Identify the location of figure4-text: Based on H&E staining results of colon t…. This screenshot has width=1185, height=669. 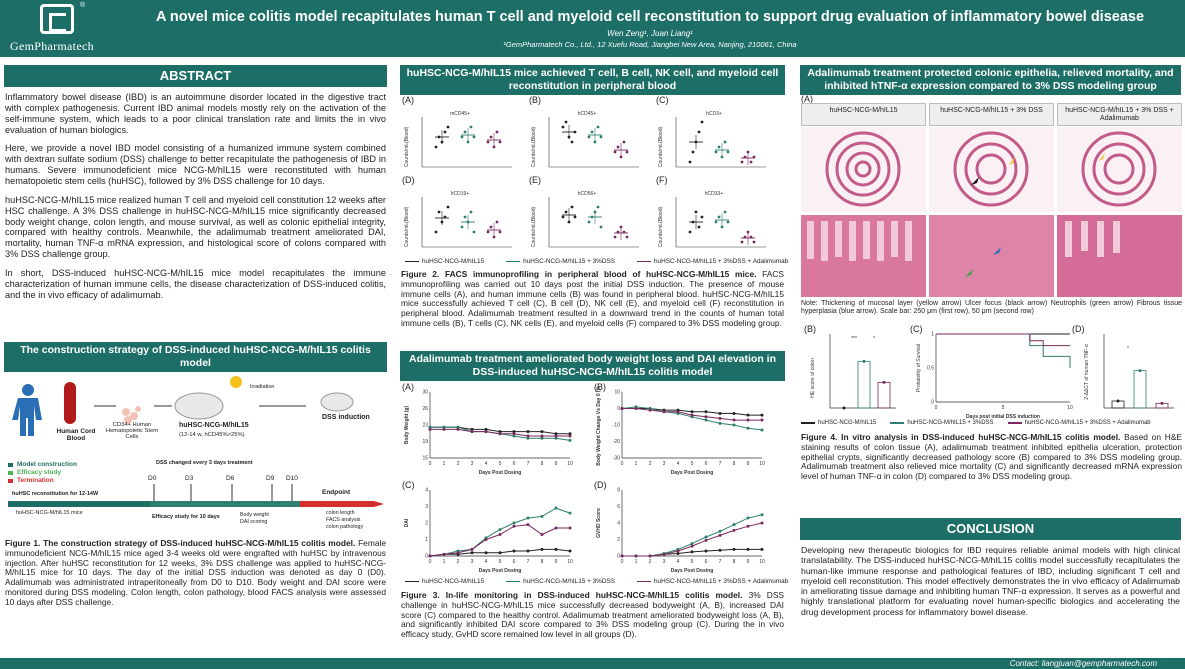
(991, 457).